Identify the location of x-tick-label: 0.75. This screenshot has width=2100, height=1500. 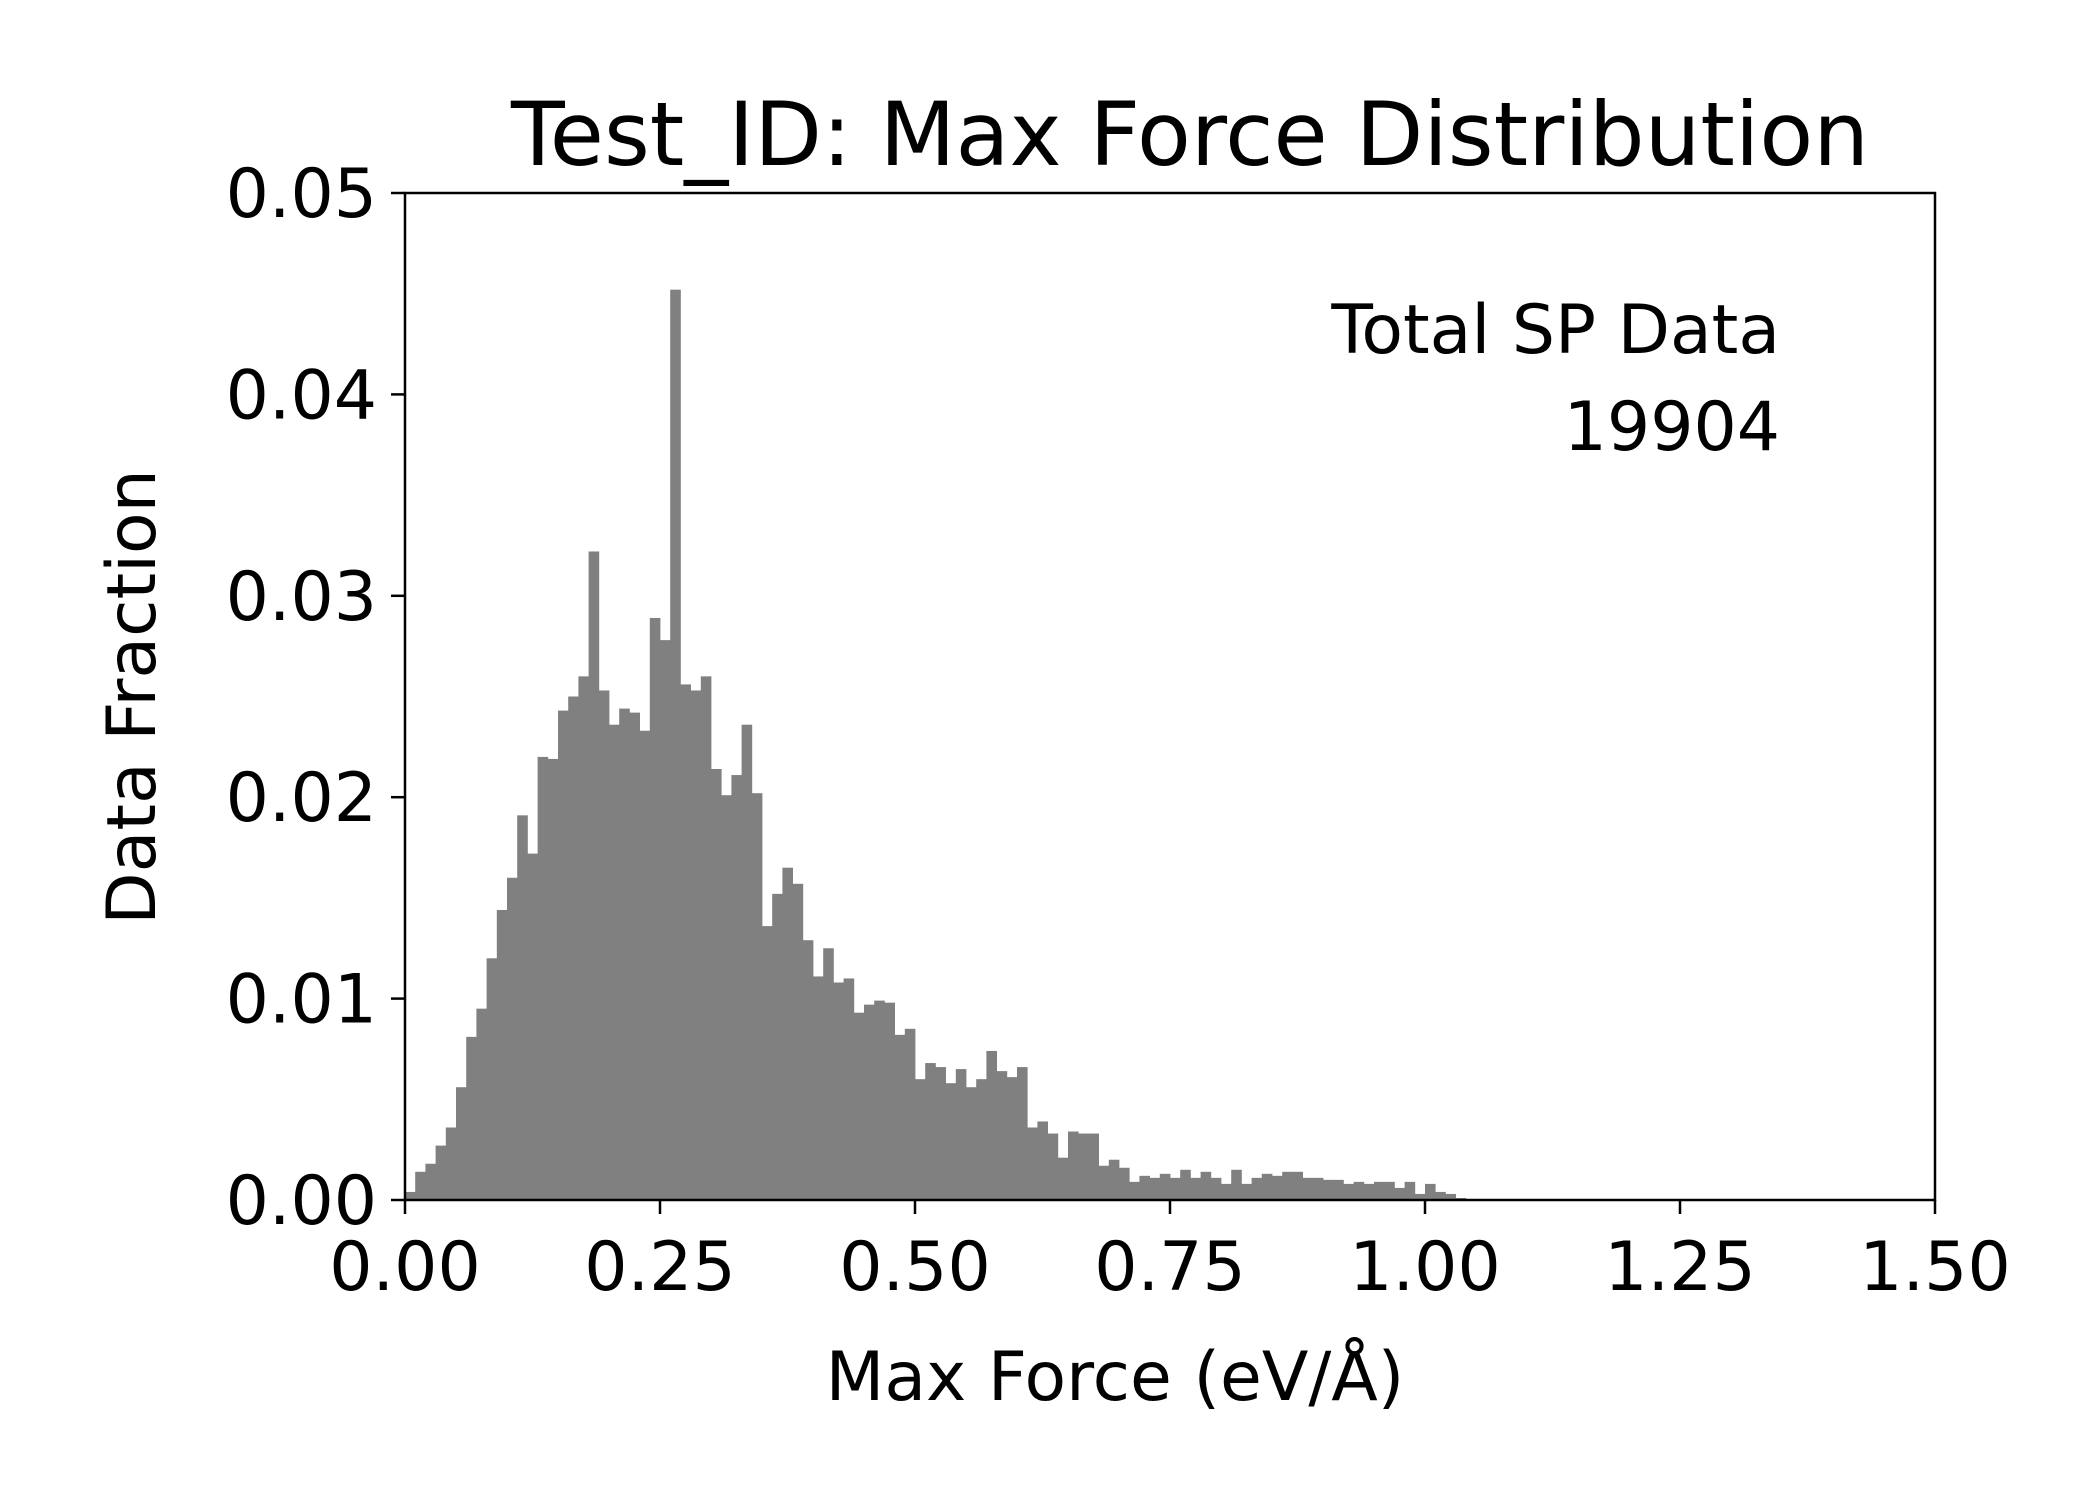
(1169, 1267).